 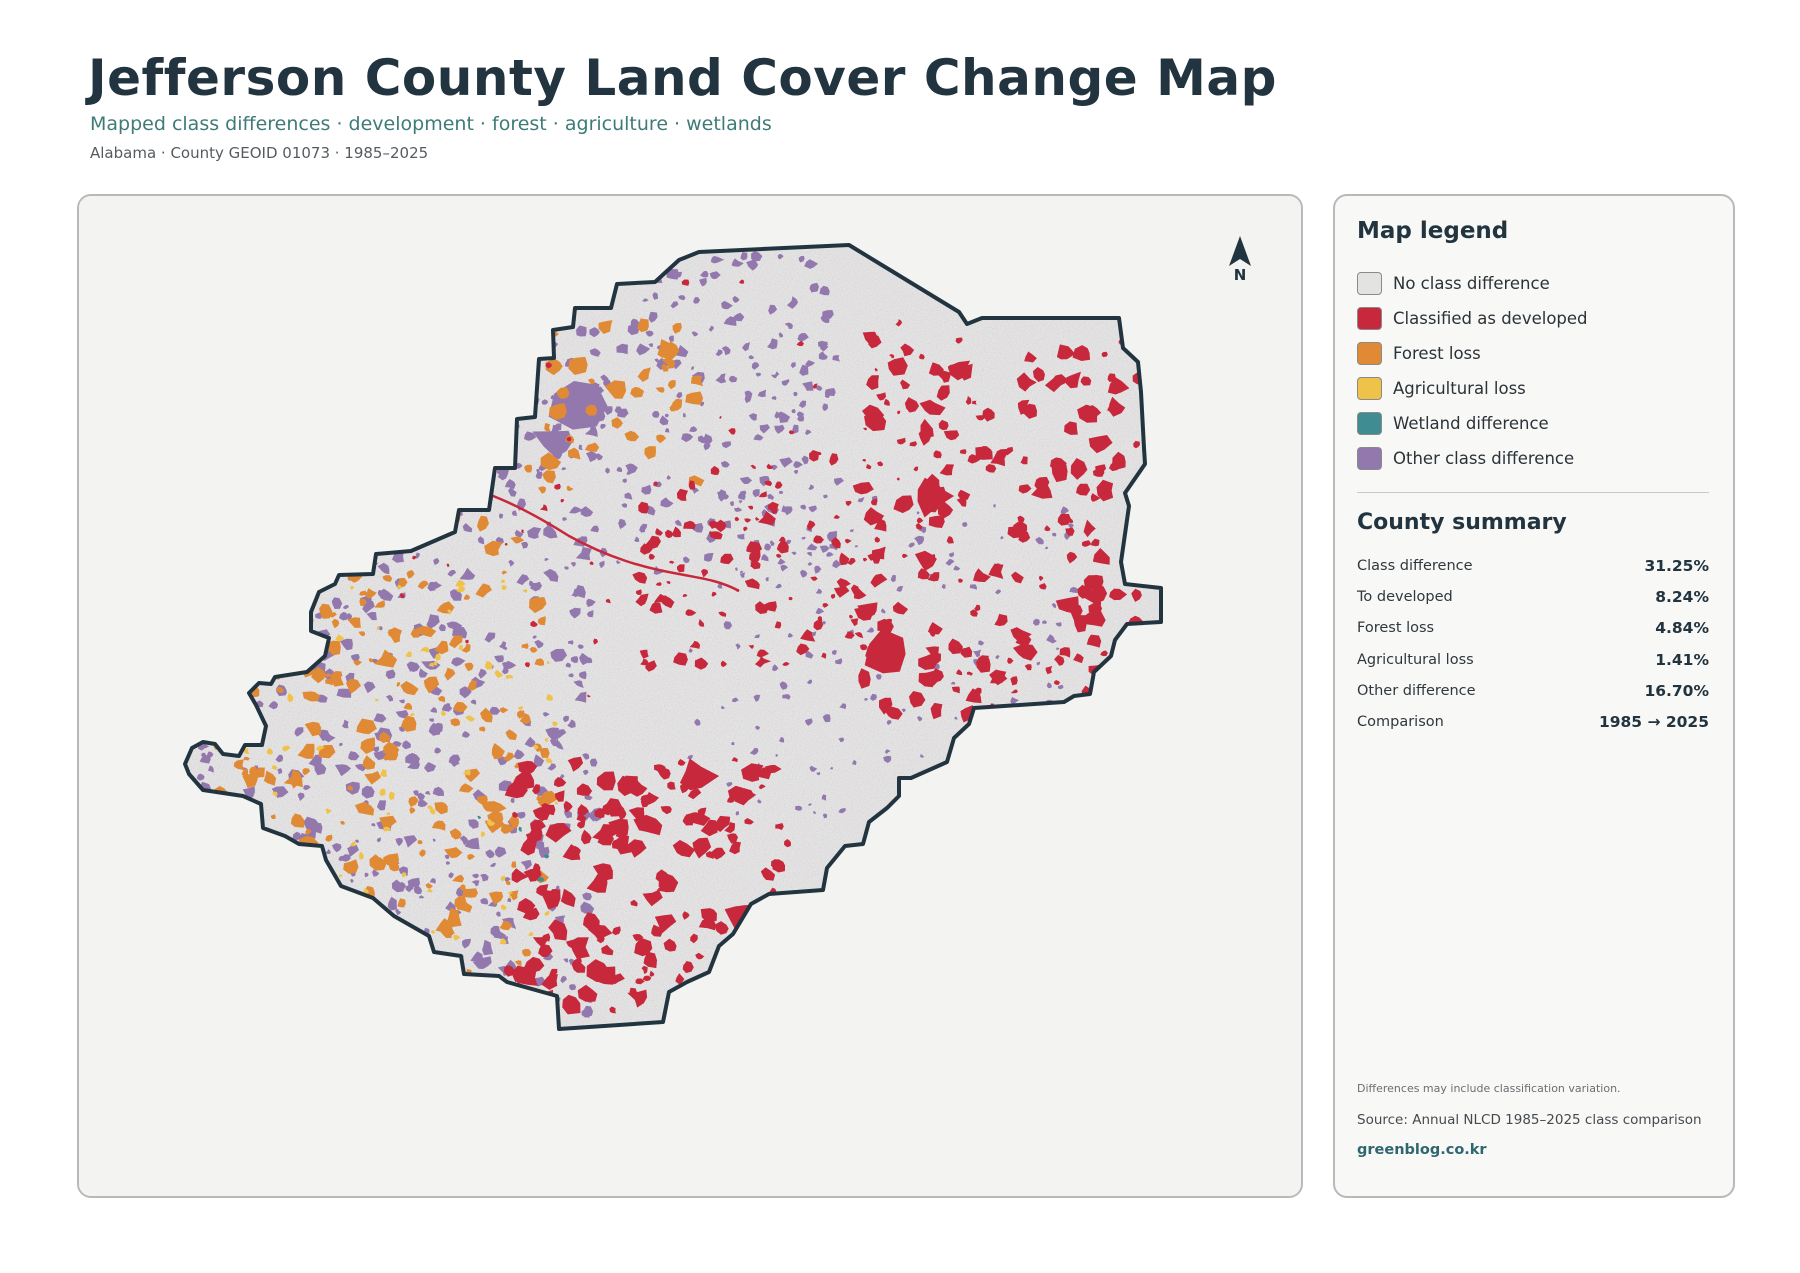 What do you see at coordinates (1532, 388) in the screenshot?
I see `legend-item-agricultural-loss: Agricultural loss` at bounding box center [1532, 388].